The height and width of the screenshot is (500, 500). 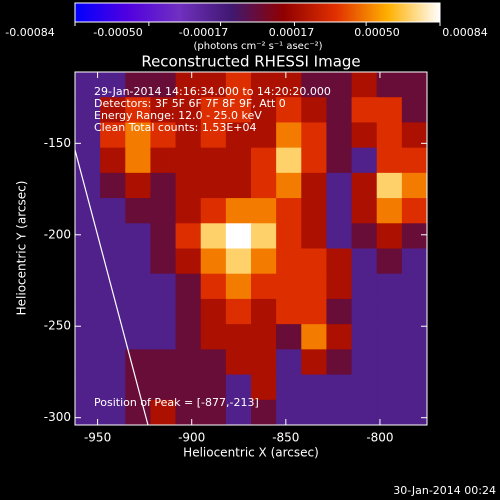 I want to click on colorbar-label: (photons cm⁻² s⁻¹ asec⁻²), so click(x=257, y=46).